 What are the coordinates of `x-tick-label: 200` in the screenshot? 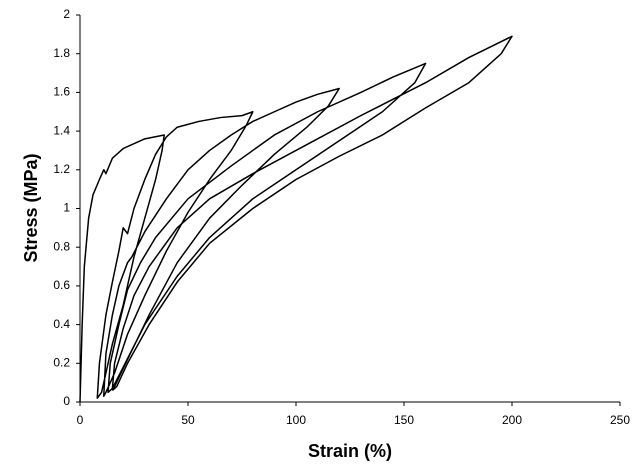 It's located at (512, 420).